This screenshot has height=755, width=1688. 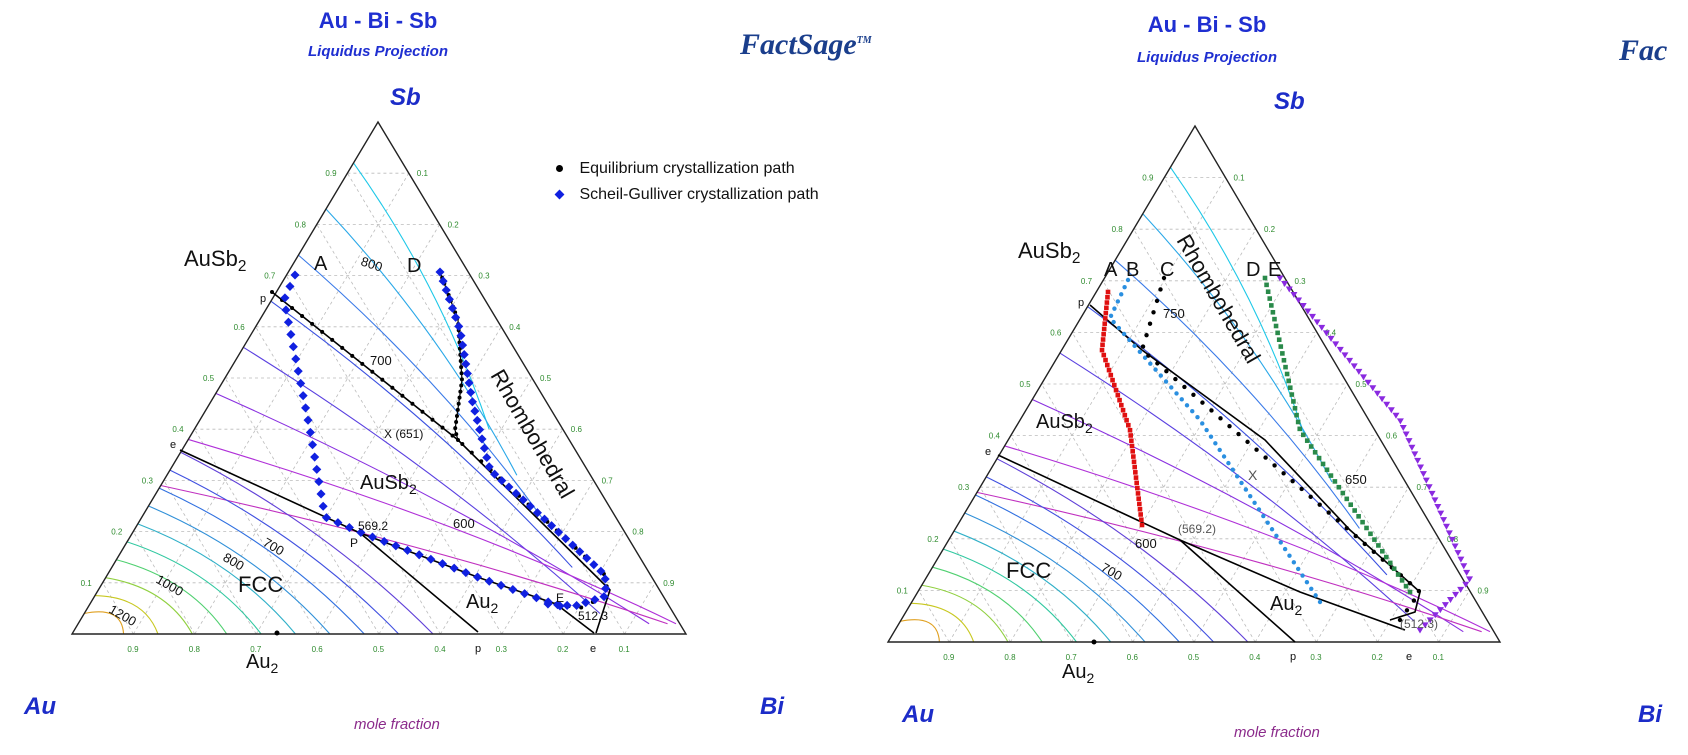 What do you see at coordinates (195, 649) in the screenshot?
I see `tick-label: 0.8` at bounding box center [195, 649].